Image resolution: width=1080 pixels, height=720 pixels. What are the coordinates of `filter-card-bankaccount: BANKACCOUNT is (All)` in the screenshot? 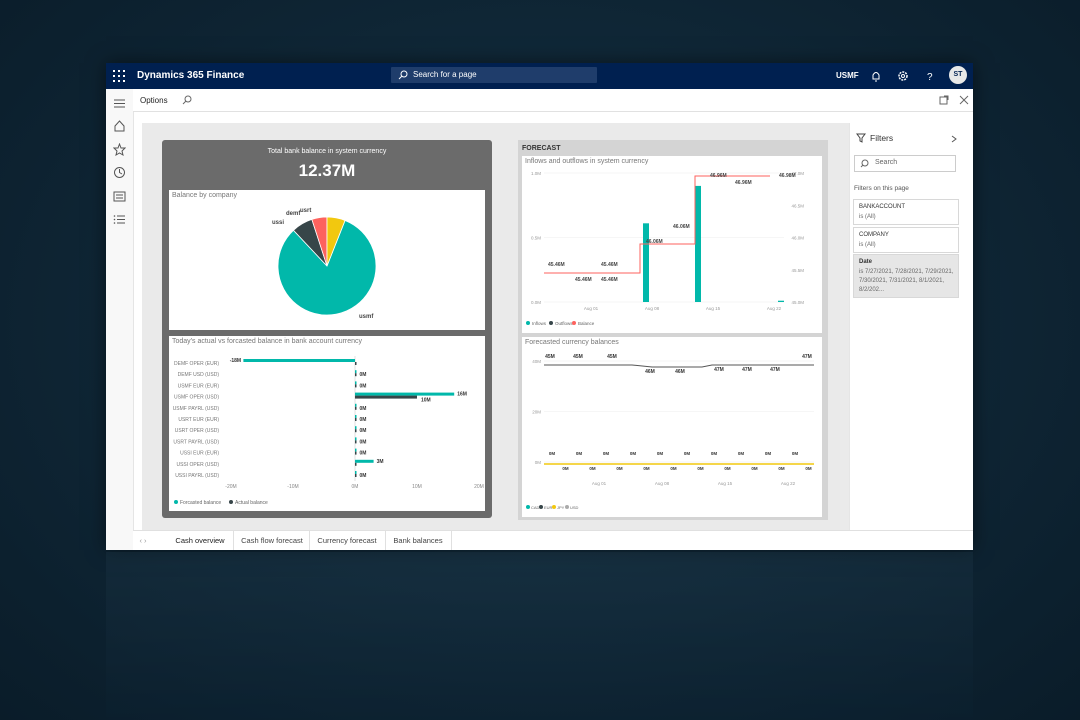 It's located at (906, 212).